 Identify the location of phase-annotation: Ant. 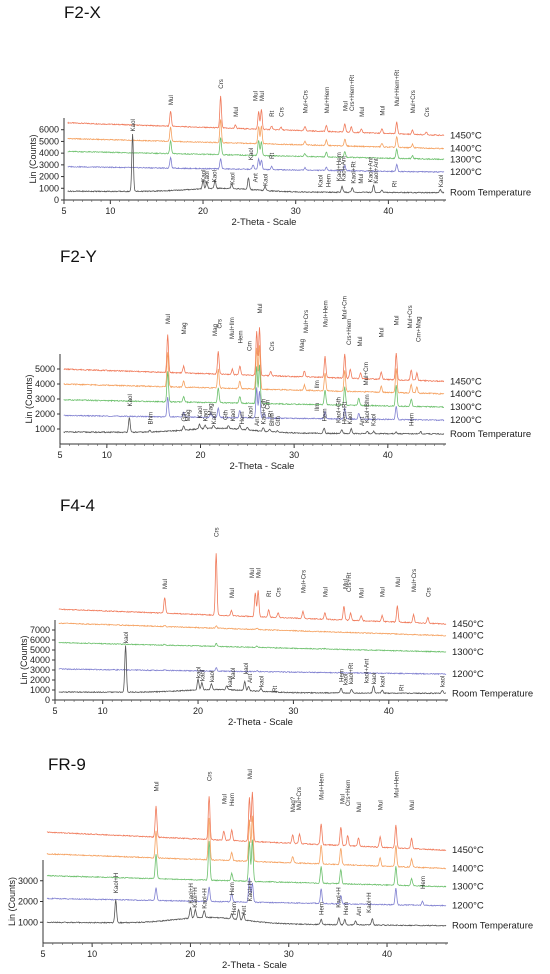
(359, 911).